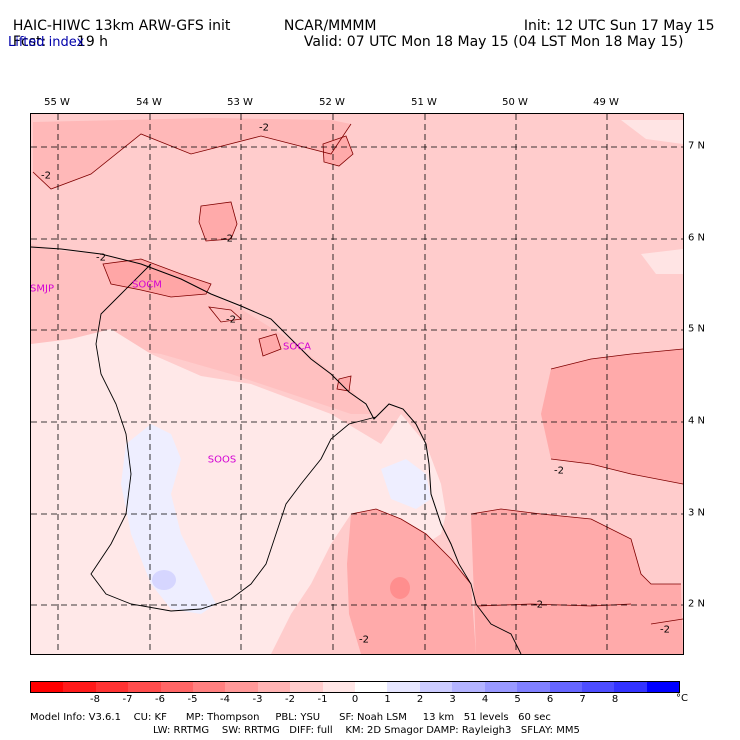 The width and height of the screenshot is (740, 740). What do you see at coordinates (344, 383) in the screenshot?
I see `field-coast-patch` at bounding box center [344, 383].